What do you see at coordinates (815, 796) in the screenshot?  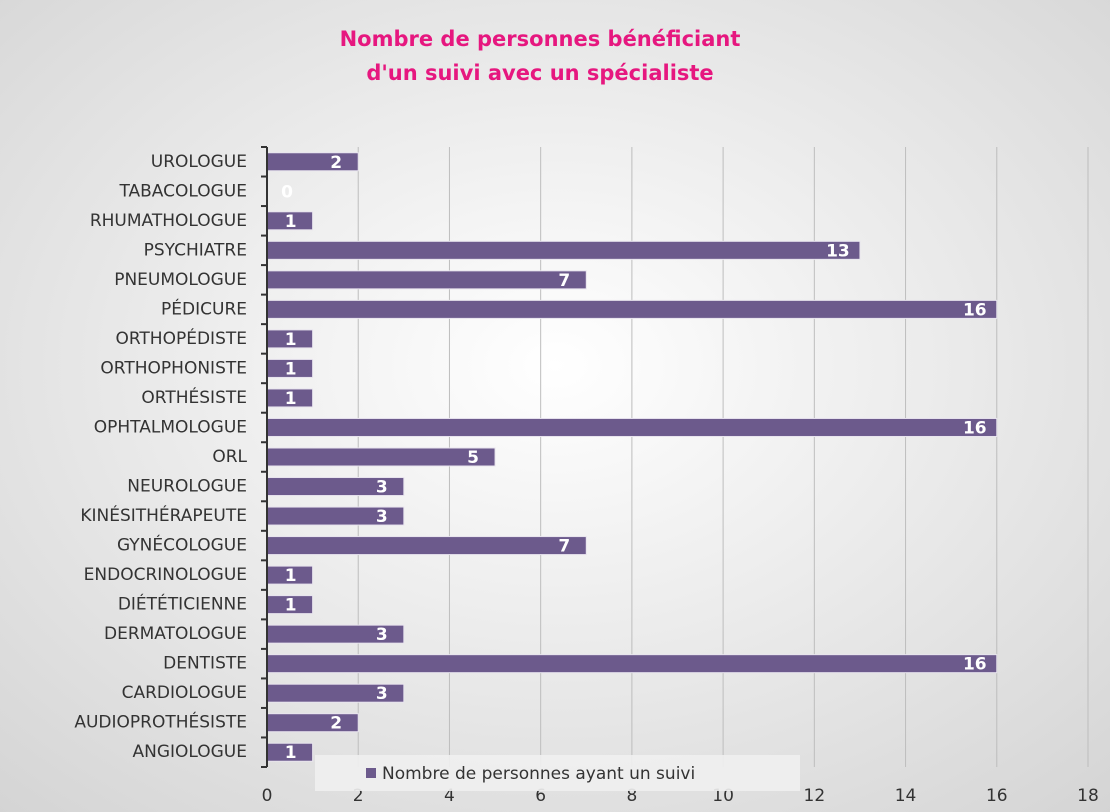 I see `x-tick-label: 12` at bounding box center [815, 796].